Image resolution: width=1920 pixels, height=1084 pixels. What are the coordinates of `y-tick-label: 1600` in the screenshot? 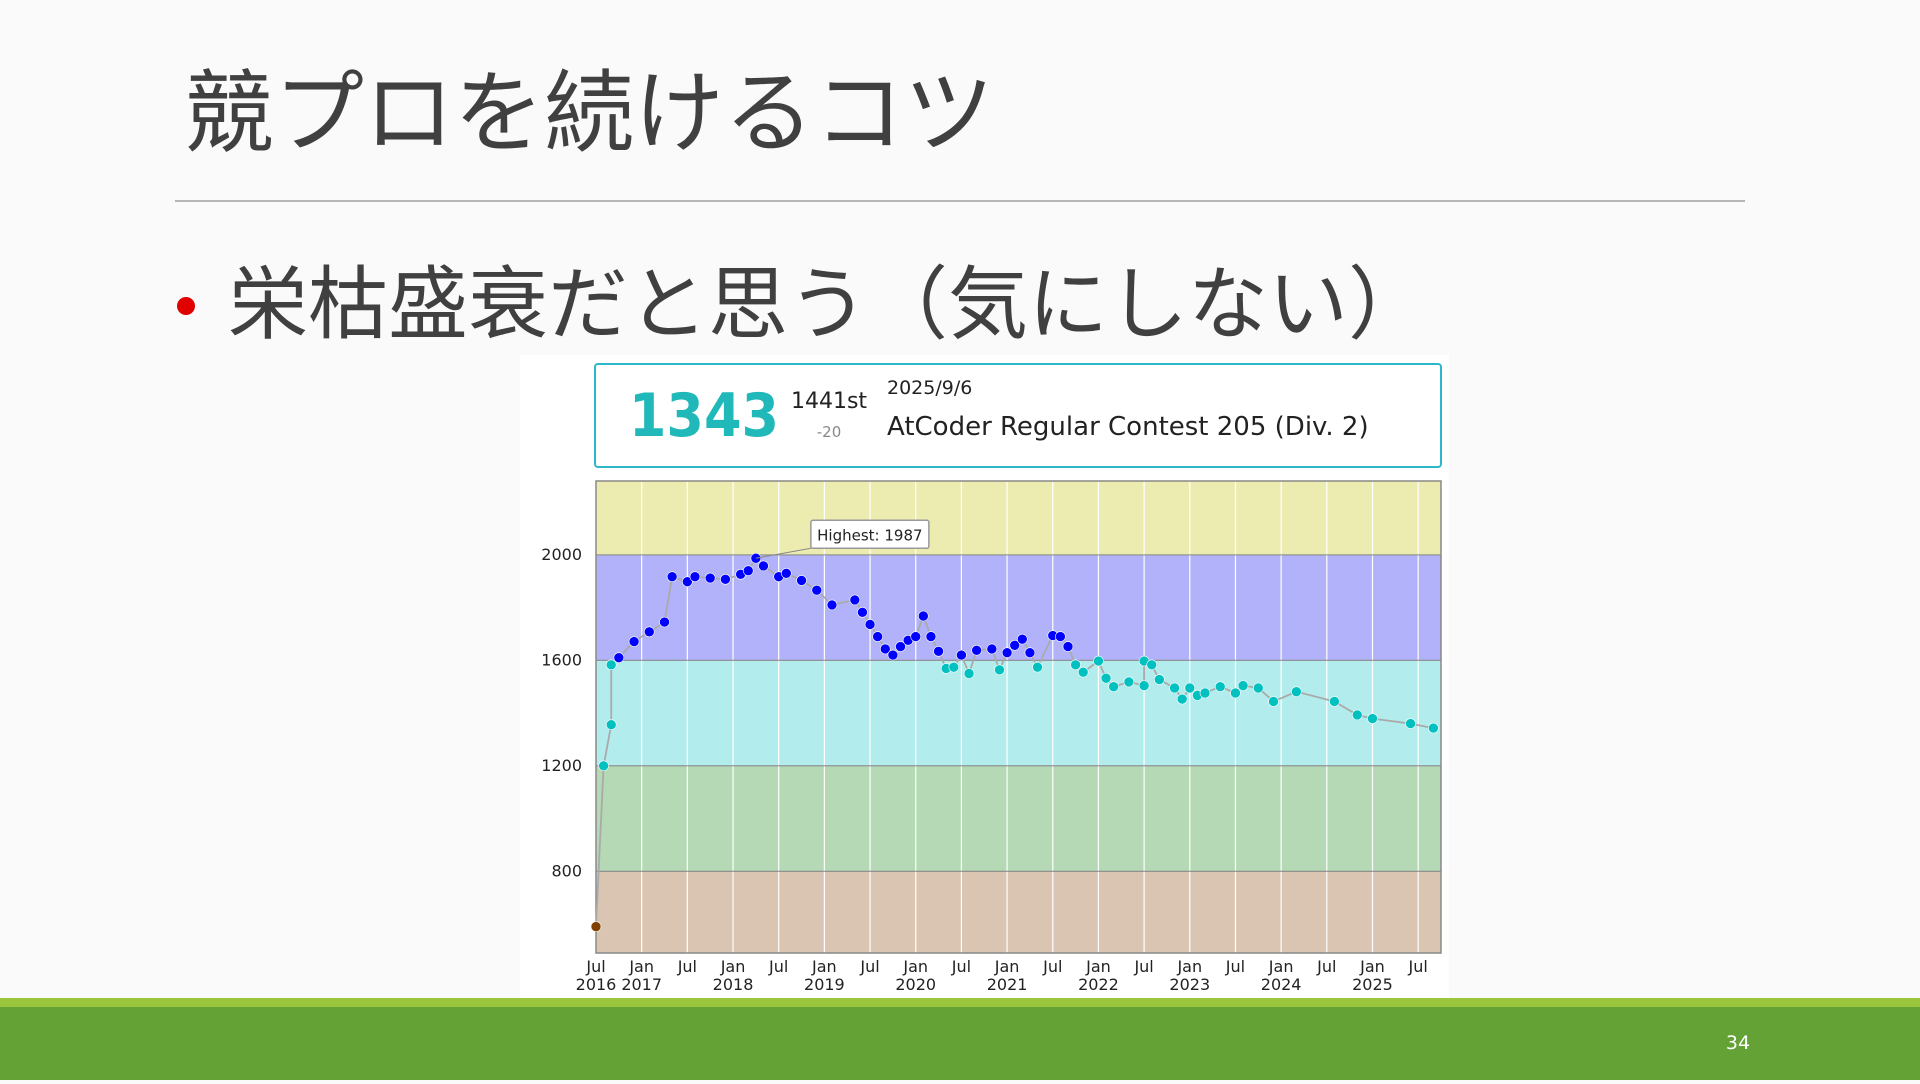 It's located at (561, 659).